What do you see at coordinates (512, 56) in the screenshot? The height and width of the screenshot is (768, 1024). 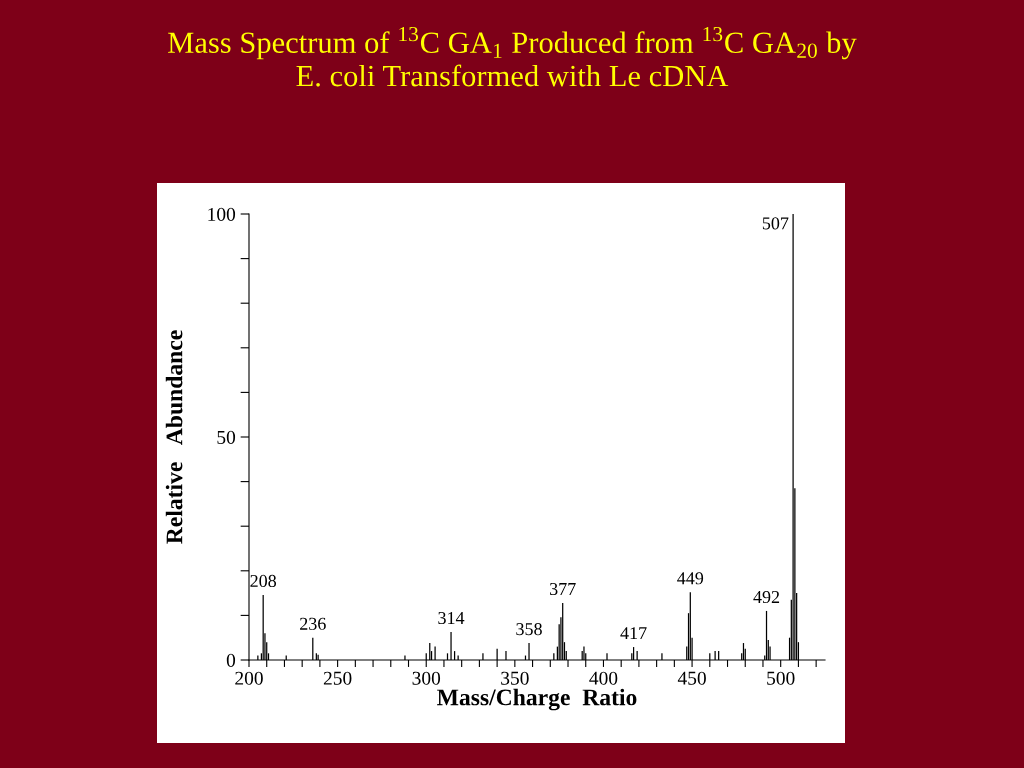 I see `chart-title: Mass Spectrum of $^{13}$C GA$_{1}$ Produced from $^{13}$C GA$_{20}$ by E. coli Transformed with Le cDNA` at bounding box center [512, 56].